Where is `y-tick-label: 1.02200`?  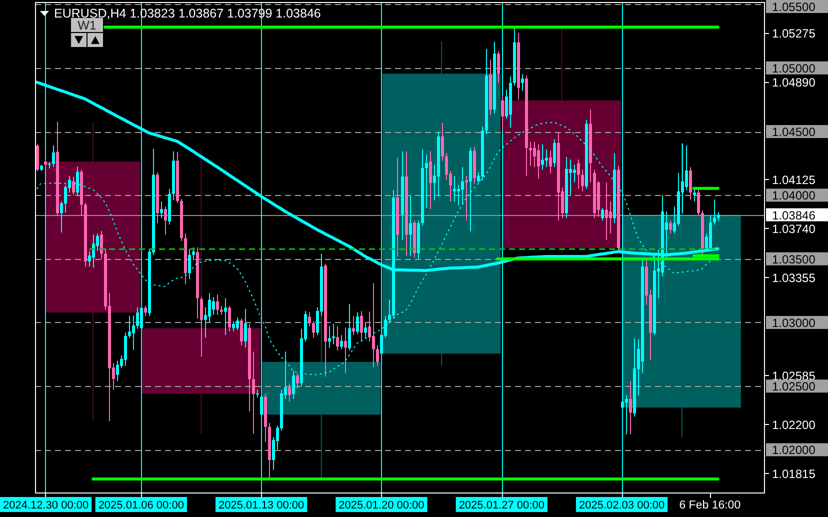 y-tick-label: 1.02200 is located at coordinates (794, 425).